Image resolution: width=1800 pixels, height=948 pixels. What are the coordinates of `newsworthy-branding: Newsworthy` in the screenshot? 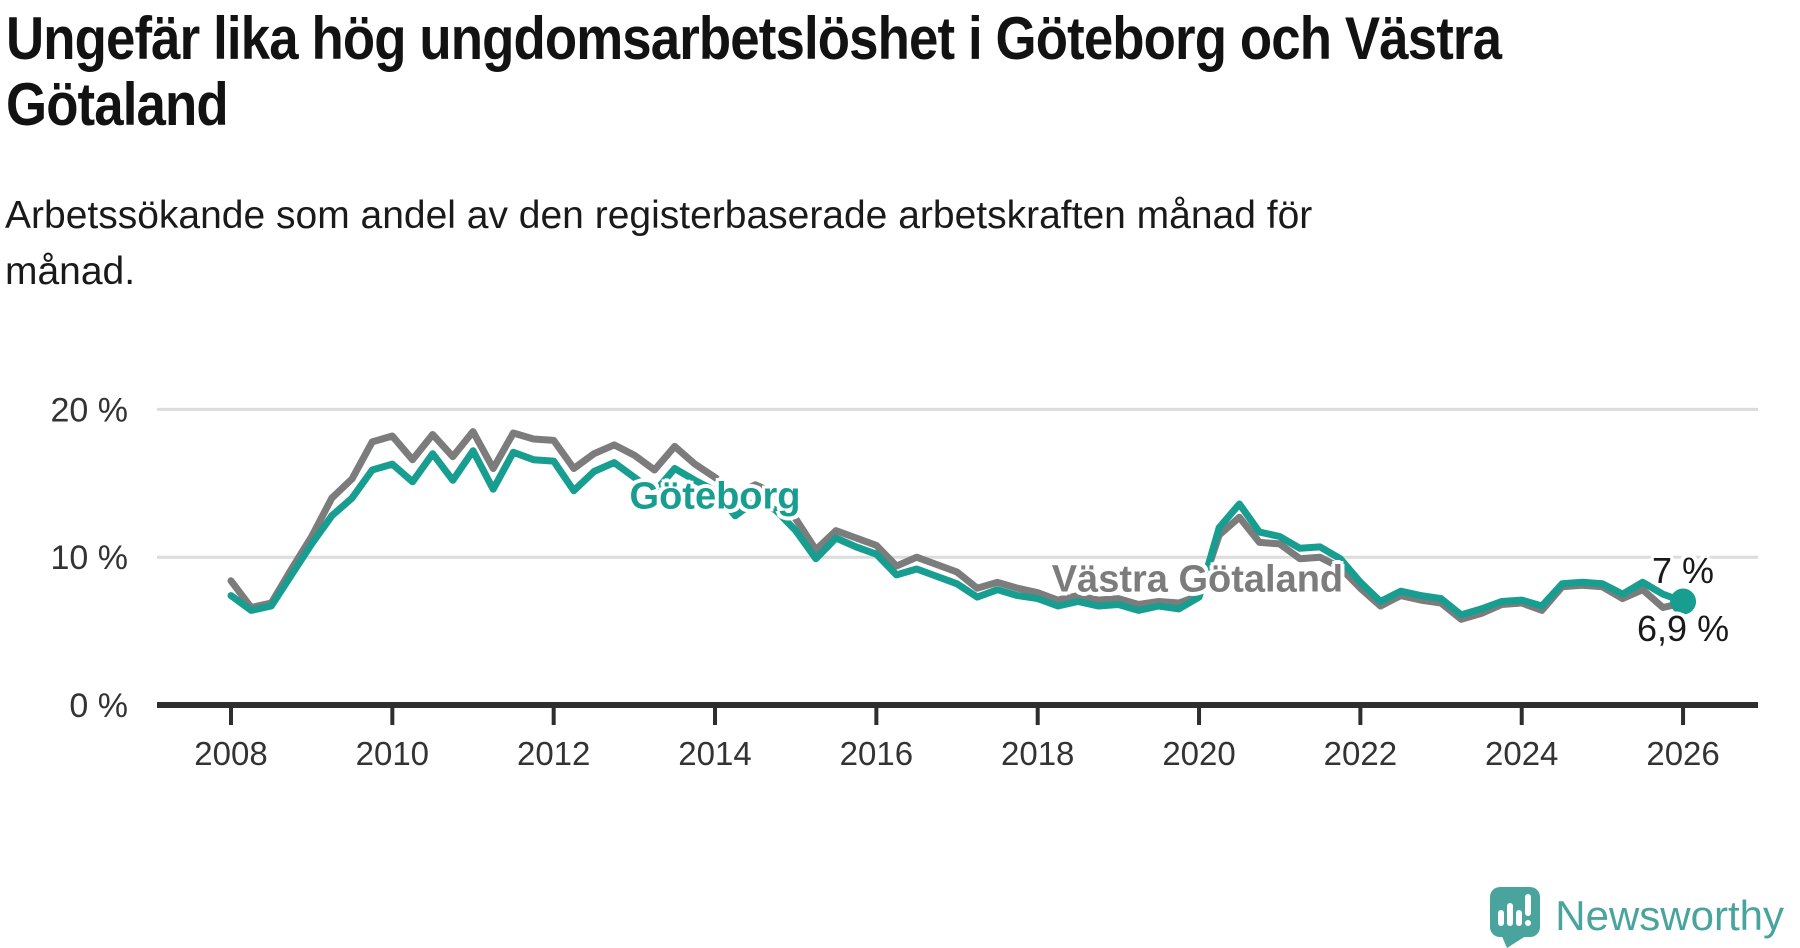 It's located at (1636, 917).